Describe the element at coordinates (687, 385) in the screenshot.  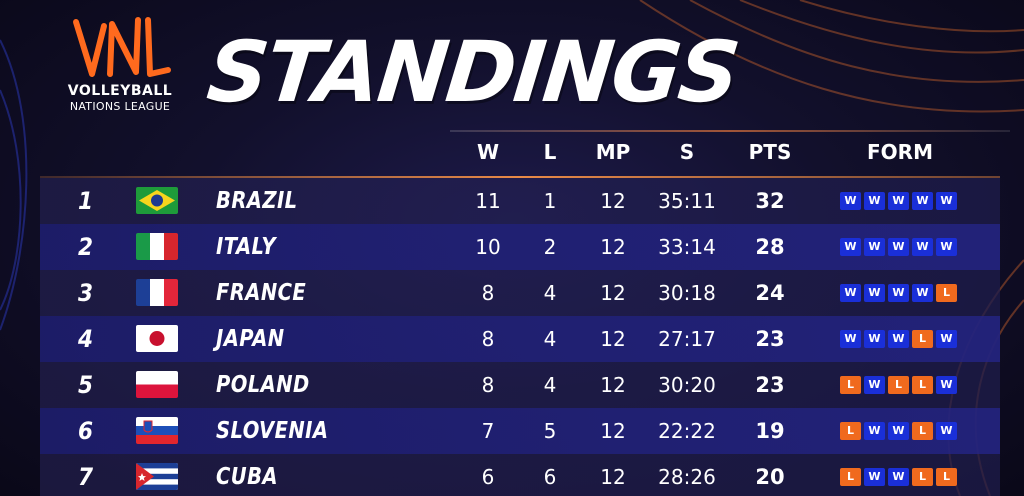
I see `sets: 30:20` at that location.